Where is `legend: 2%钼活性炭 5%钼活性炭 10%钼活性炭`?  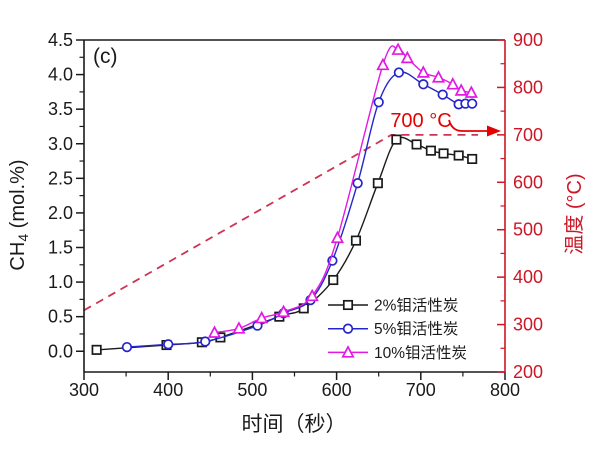
legend: 2%钼活性炭 5%钼活性炭 10%钼活性炭 is located at coordinates (397, 329).